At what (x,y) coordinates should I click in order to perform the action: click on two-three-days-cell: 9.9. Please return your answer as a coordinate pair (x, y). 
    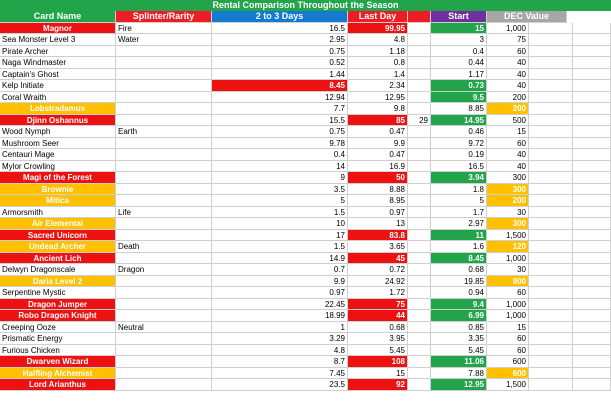
    Looking at the image, I should click on (280, 281).